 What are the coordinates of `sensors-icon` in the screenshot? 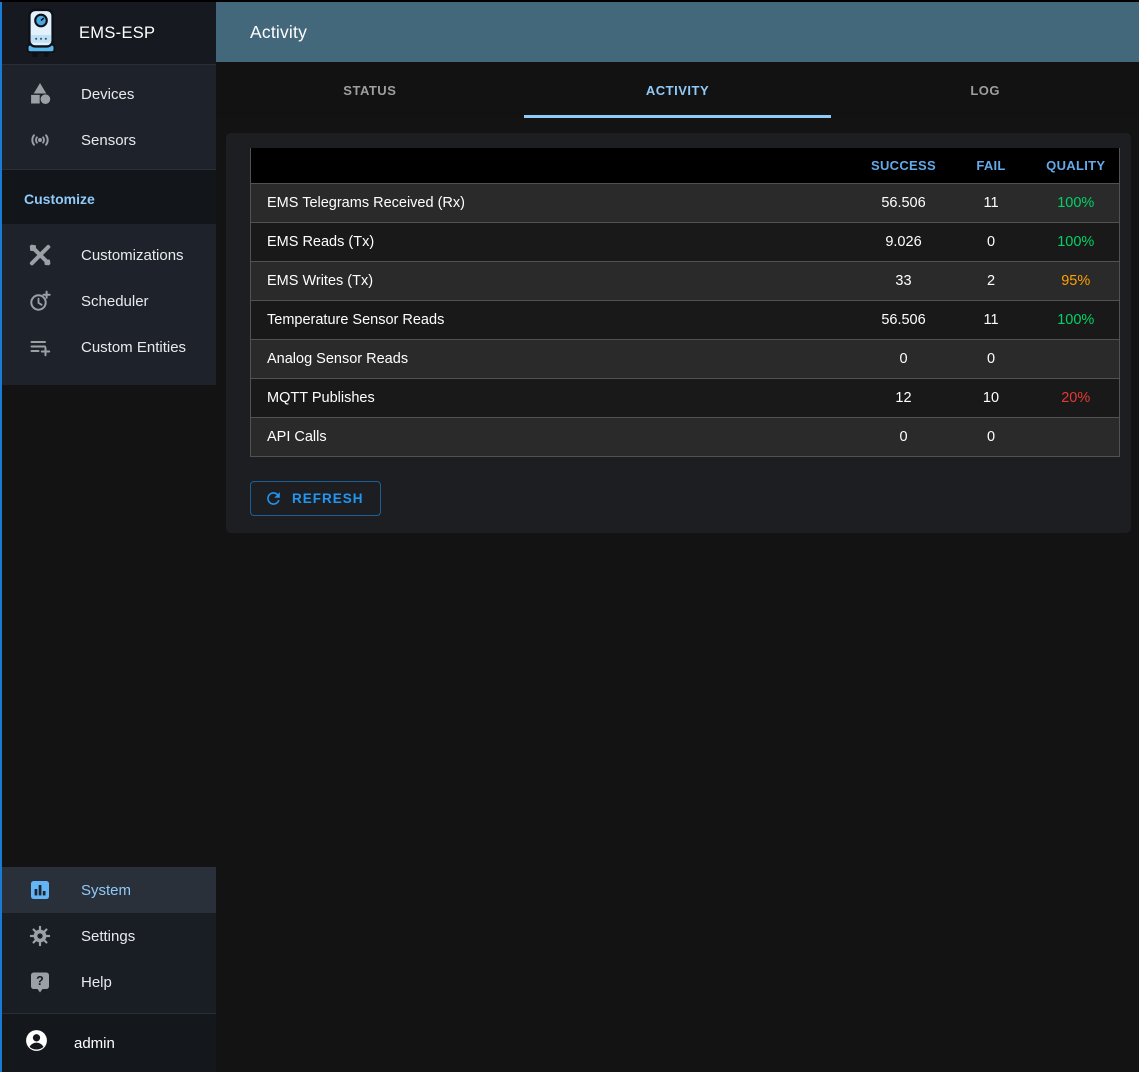 It's located at (40, 140).